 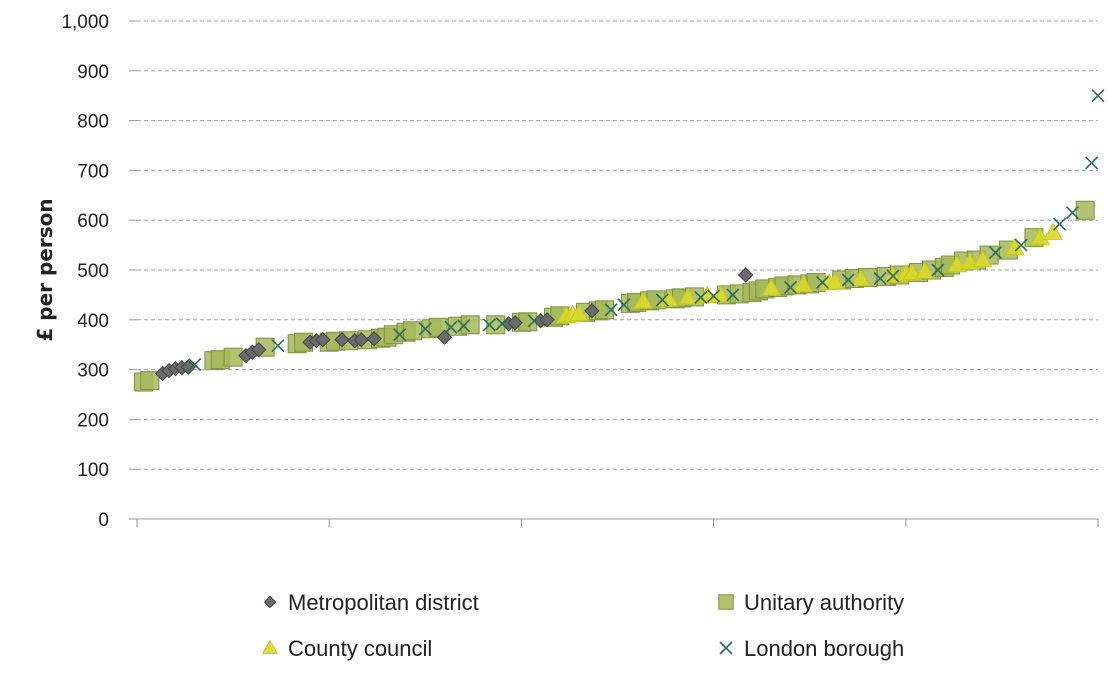 I want to click on y-tick-label-2: 200, so click(x=93, y=420).